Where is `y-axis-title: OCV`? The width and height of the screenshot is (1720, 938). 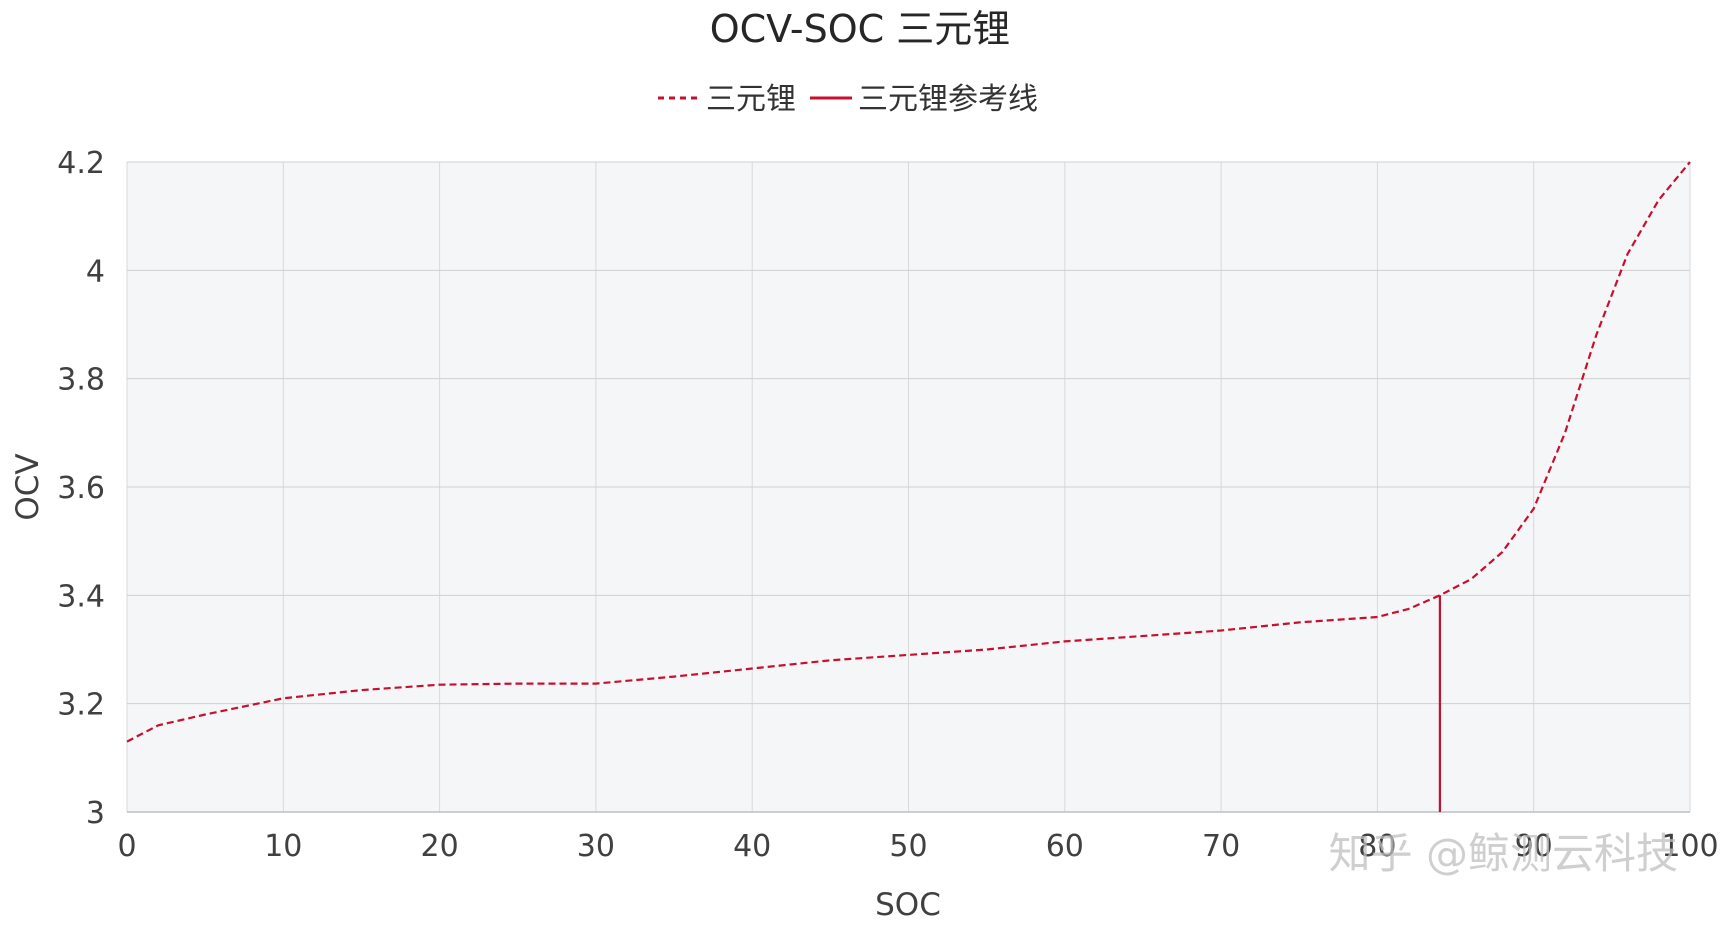 y-axis-title: OCV is located at coordinates (28, 486).